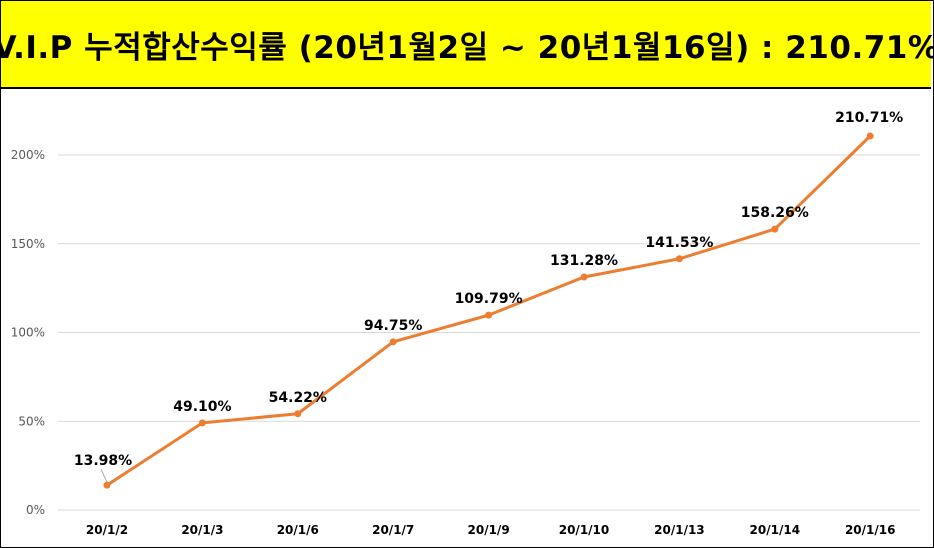 This screenshot has height=548, width=934. Describe the element at coordinates (489, 299) in the screenshot. I see `data-label: 109.79%` at that location.